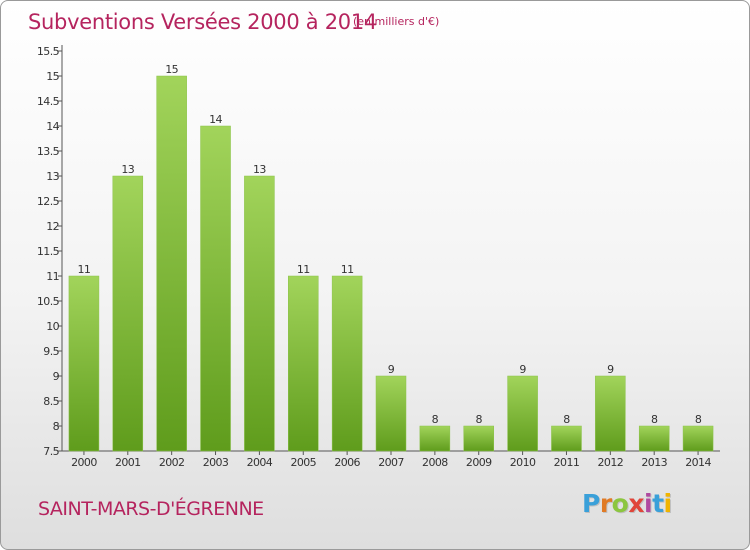  Describe the element at coordinates (654, 419) in the screenshot. I see `data-label-2013: 8` at that location.